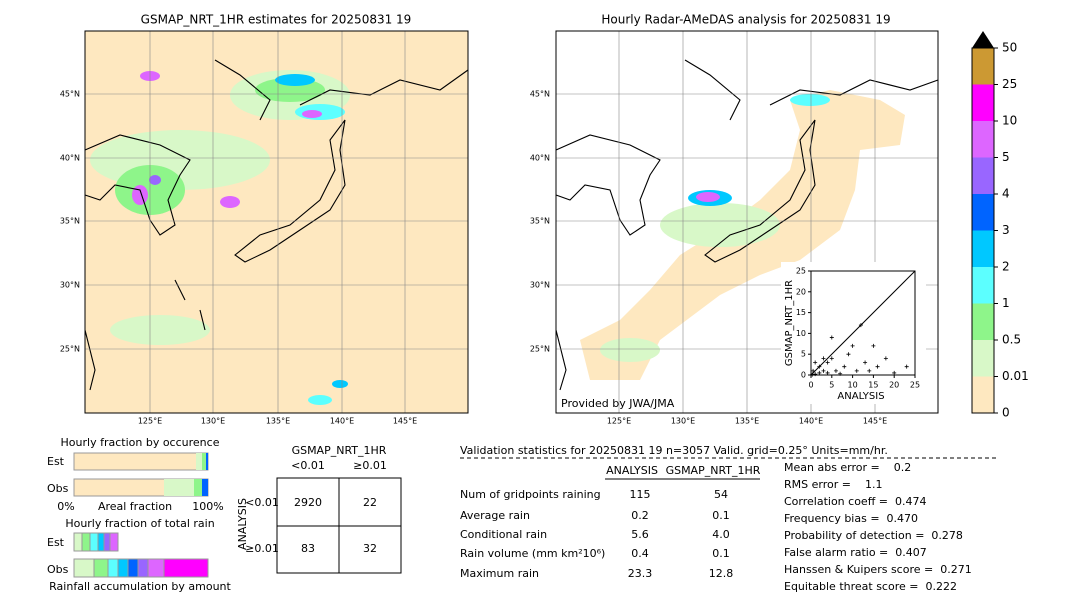 Image resolution: width=1080 pixels, height=612 pixels. Describe the element at coordinates (540, 221) in the screenshot. I see `lat-label: 35°N` at that location.